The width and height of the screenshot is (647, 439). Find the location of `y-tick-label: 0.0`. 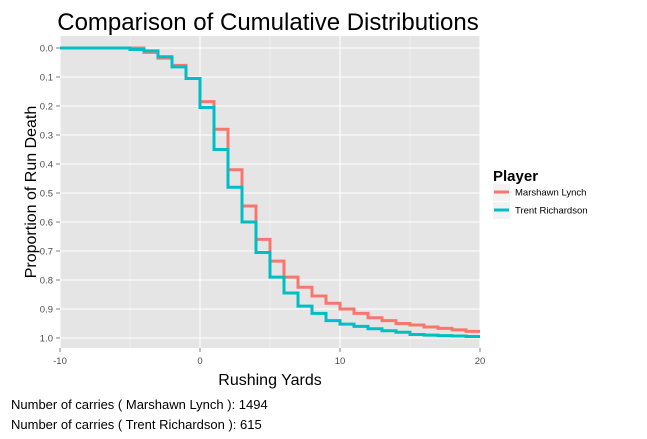

y-tick-label: 0.0 is located at coordinates (46, 49).